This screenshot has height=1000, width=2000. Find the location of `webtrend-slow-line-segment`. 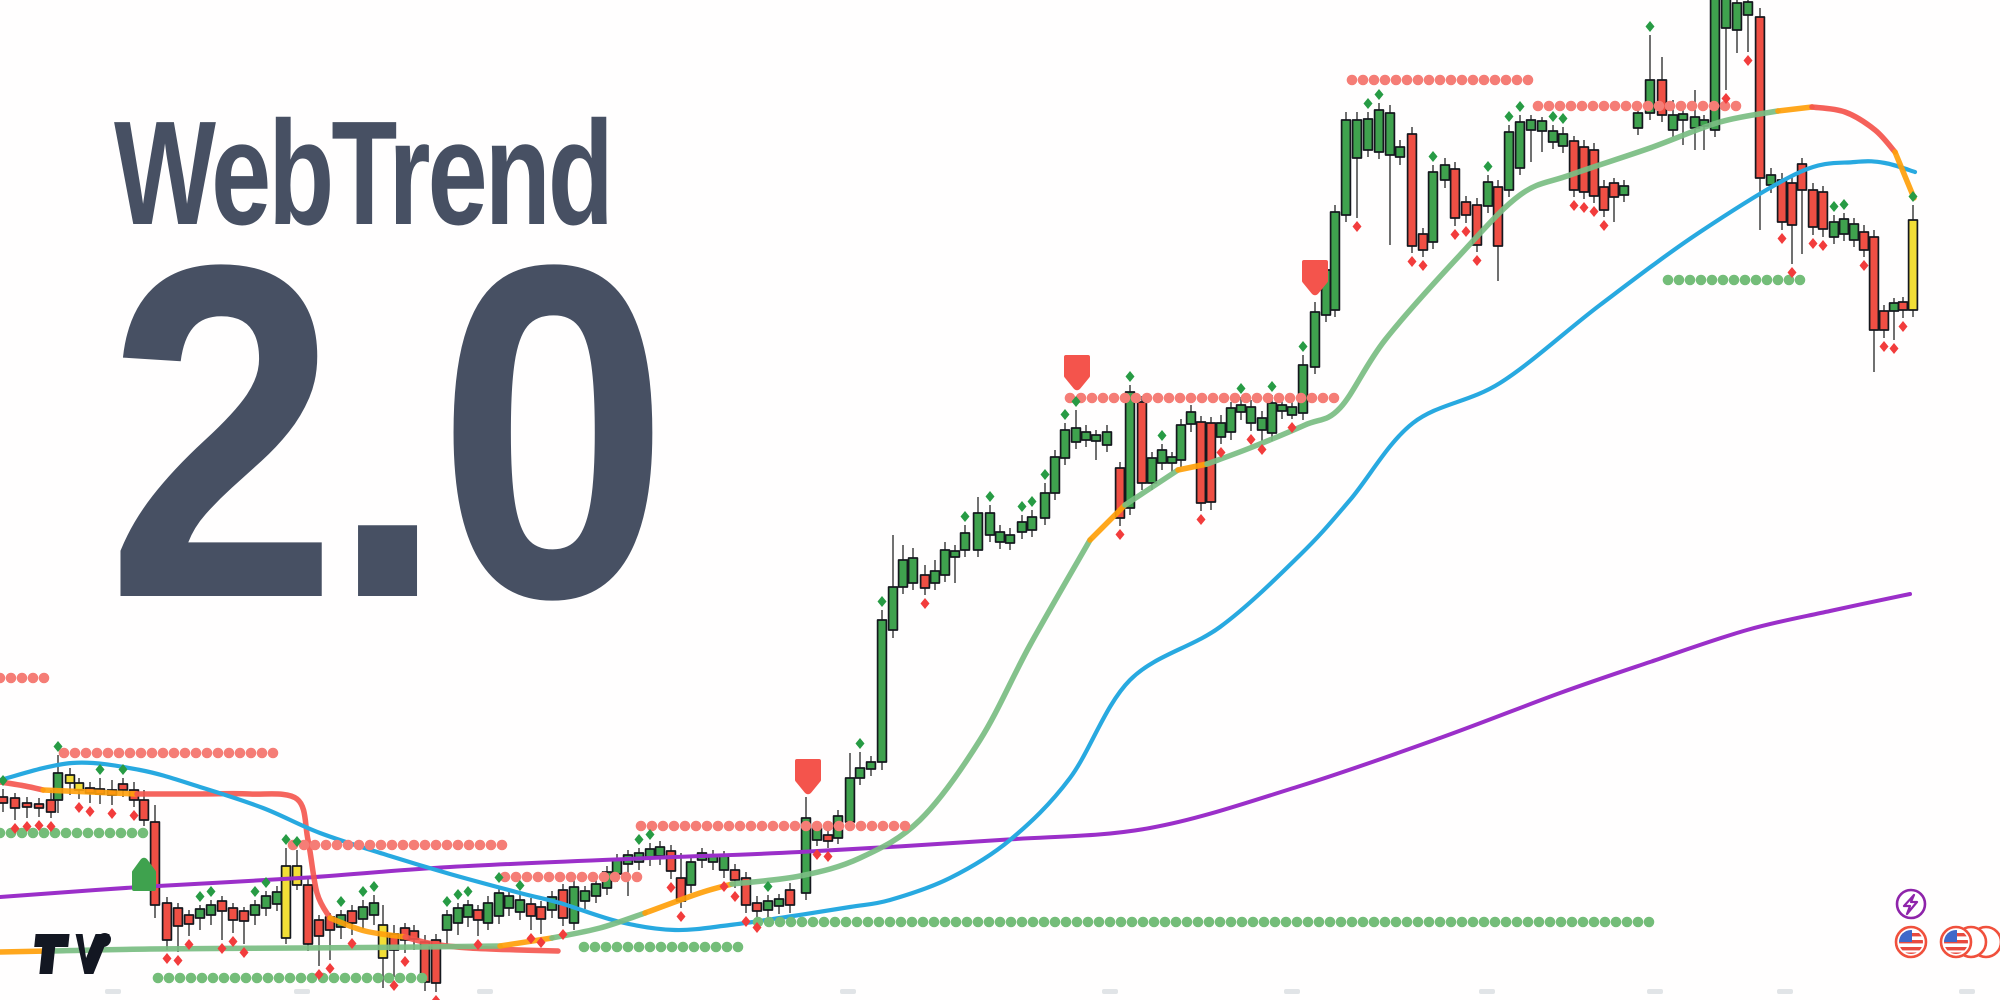

webtrend-slow-line-segment is located at coordinates (23, 786).